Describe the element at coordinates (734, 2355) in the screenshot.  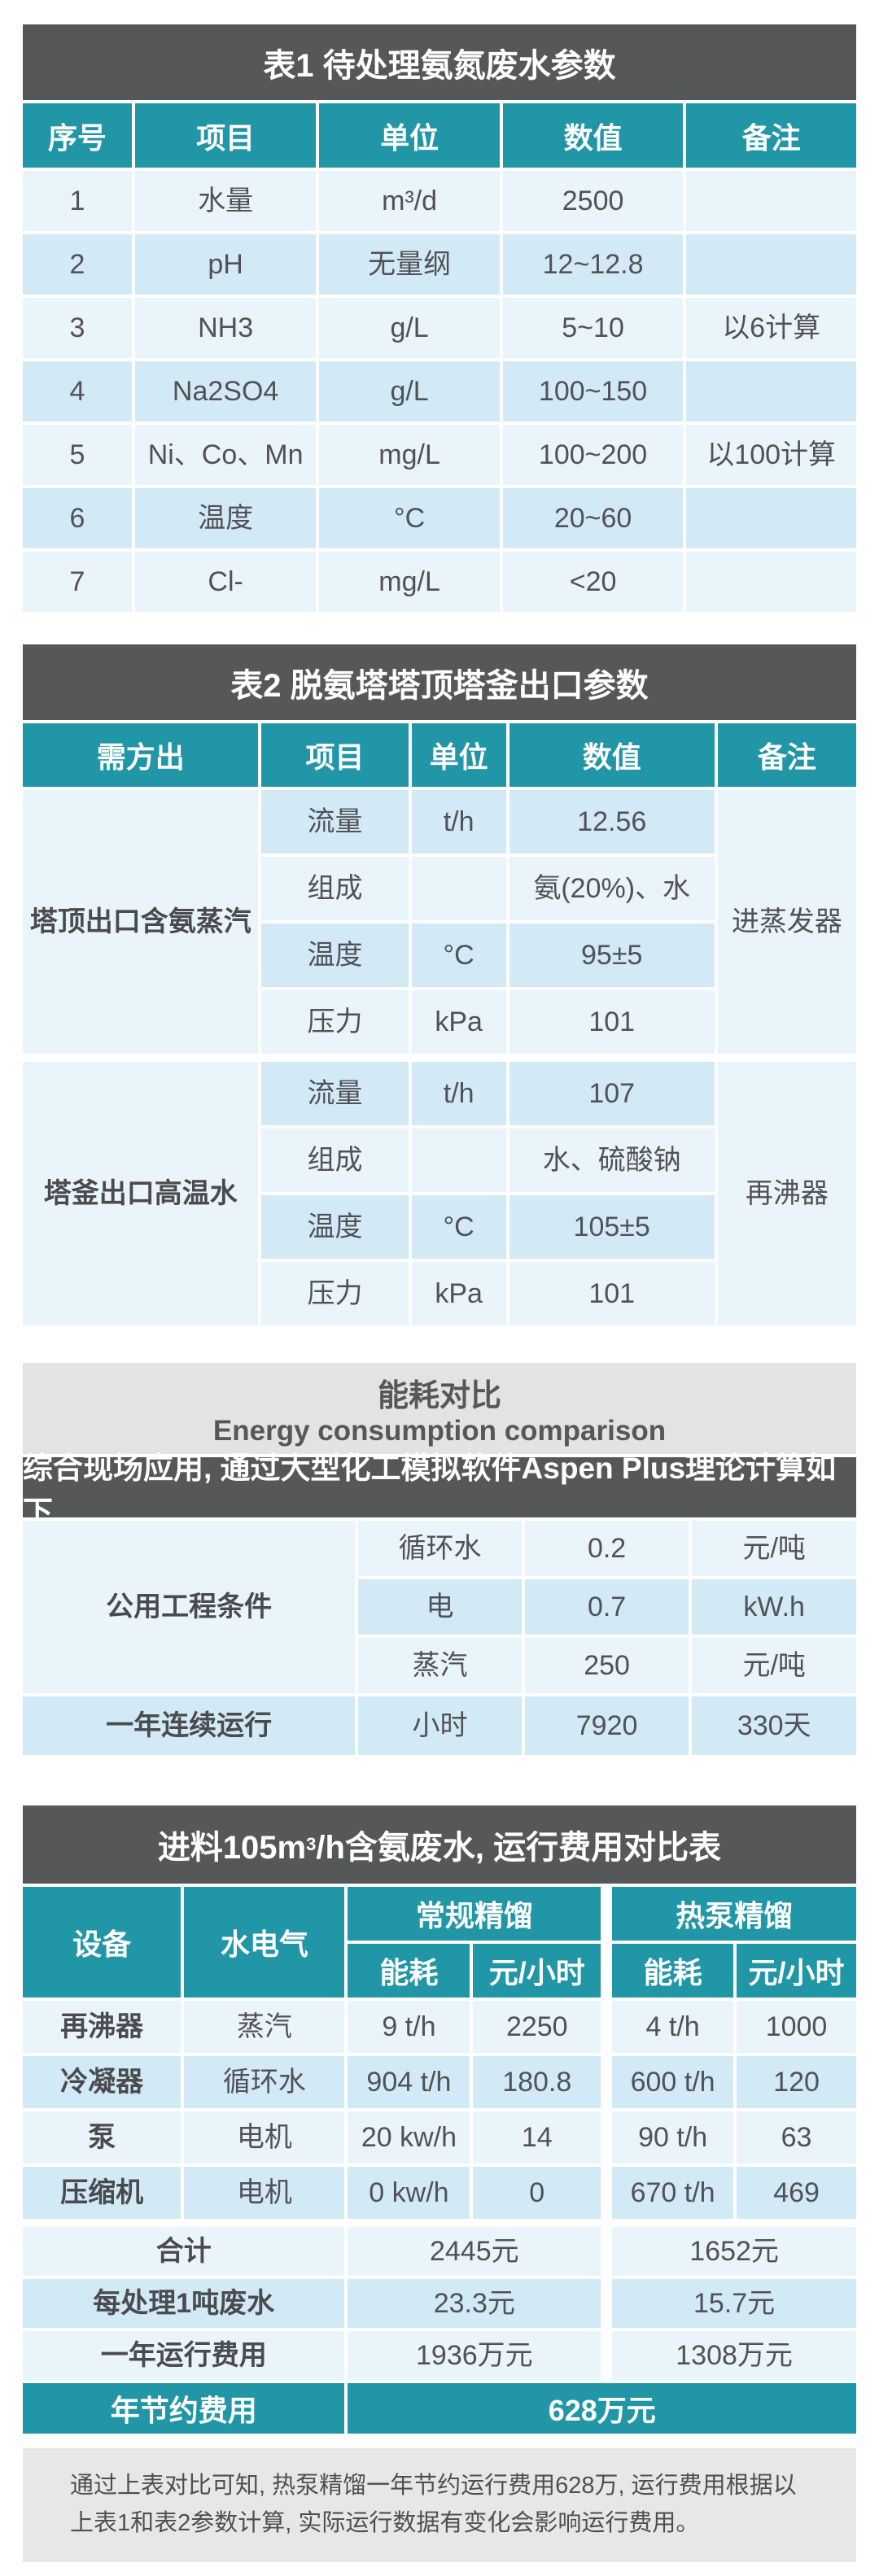
I see `table-cell: 1308万元` at that location.